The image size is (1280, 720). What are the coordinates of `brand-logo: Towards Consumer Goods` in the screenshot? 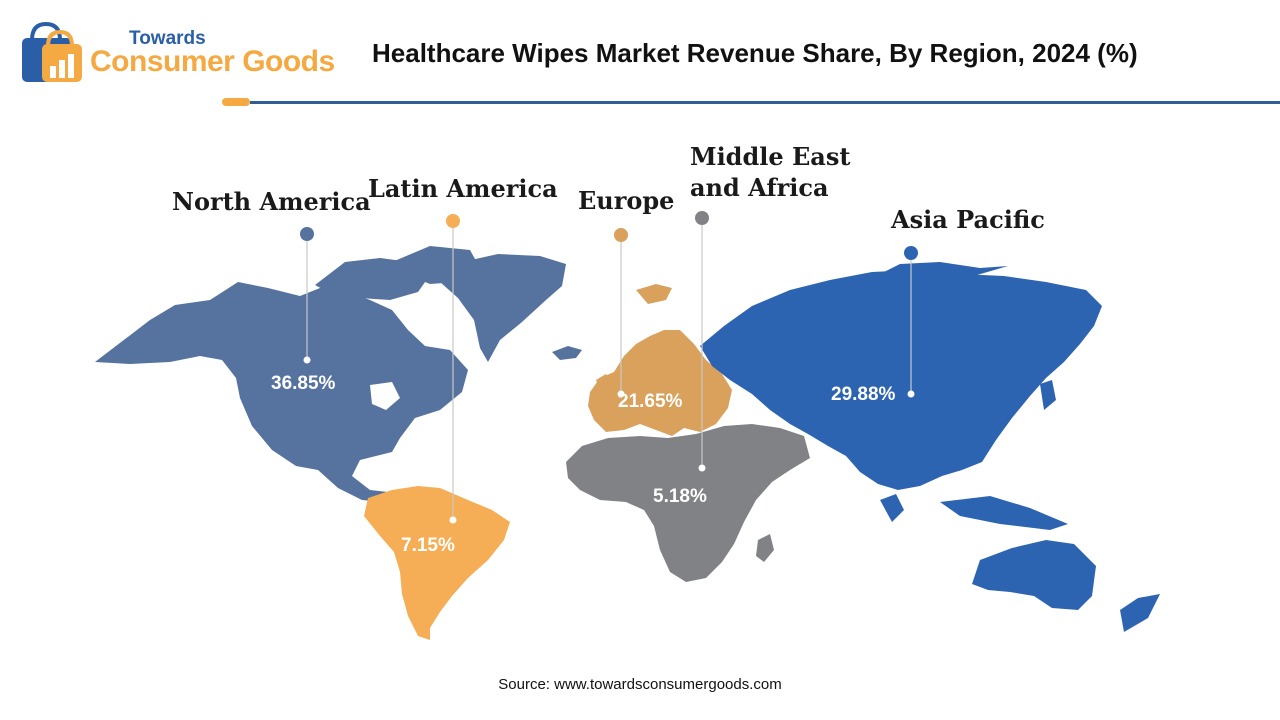 It's located at (190, 52).